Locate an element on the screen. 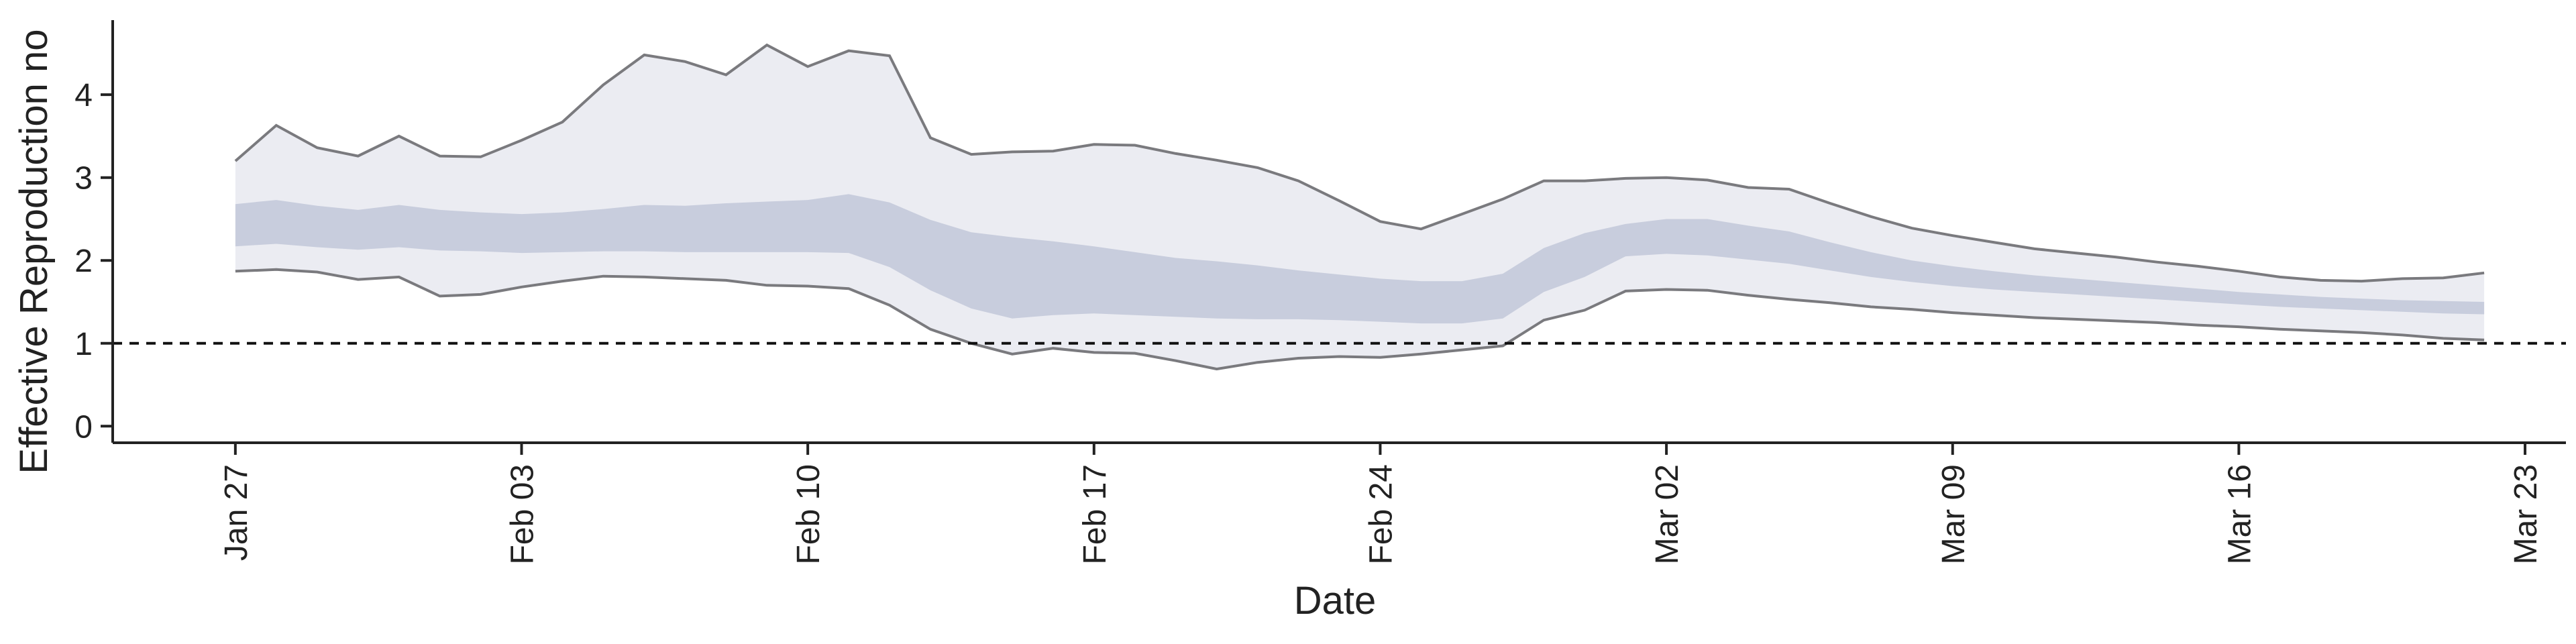 The height and width of the screenshot is (644, 2576). y-tick-label: 2 is located at coordinates (83, 261).